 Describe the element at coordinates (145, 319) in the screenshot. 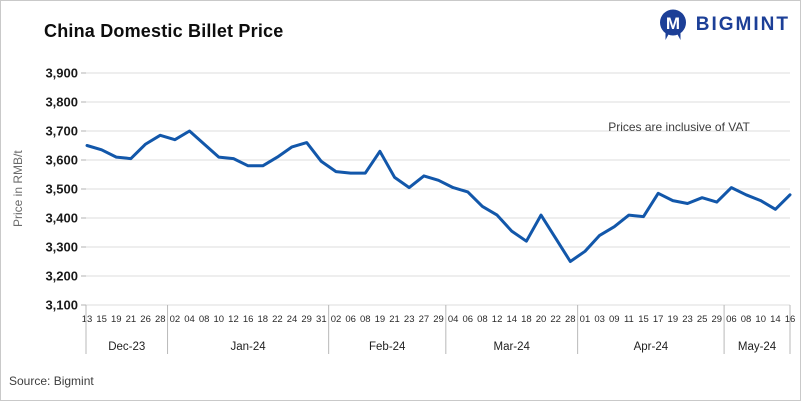

I see `x-axis-day-label: 26` at that location.